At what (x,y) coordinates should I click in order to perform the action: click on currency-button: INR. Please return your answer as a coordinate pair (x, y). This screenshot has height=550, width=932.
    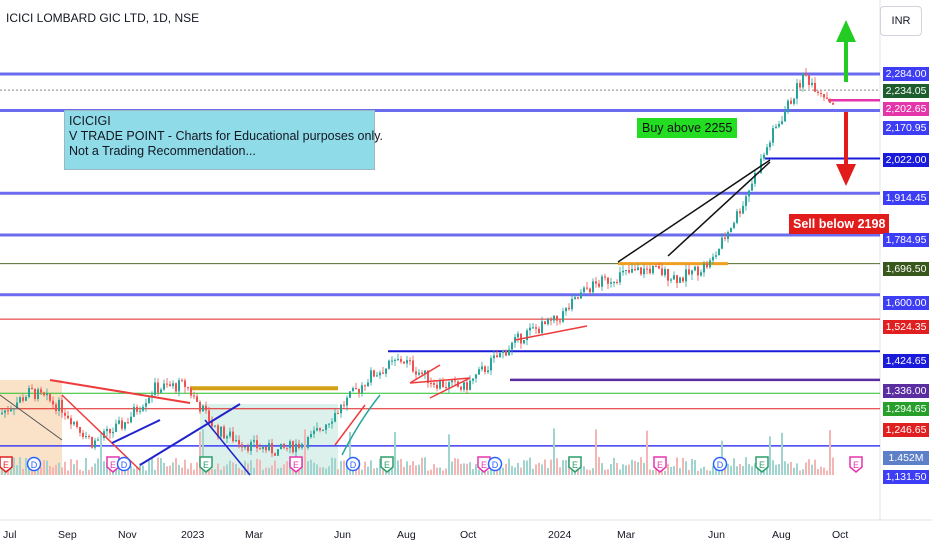
    Looking at the image, I should click on (901, 21).